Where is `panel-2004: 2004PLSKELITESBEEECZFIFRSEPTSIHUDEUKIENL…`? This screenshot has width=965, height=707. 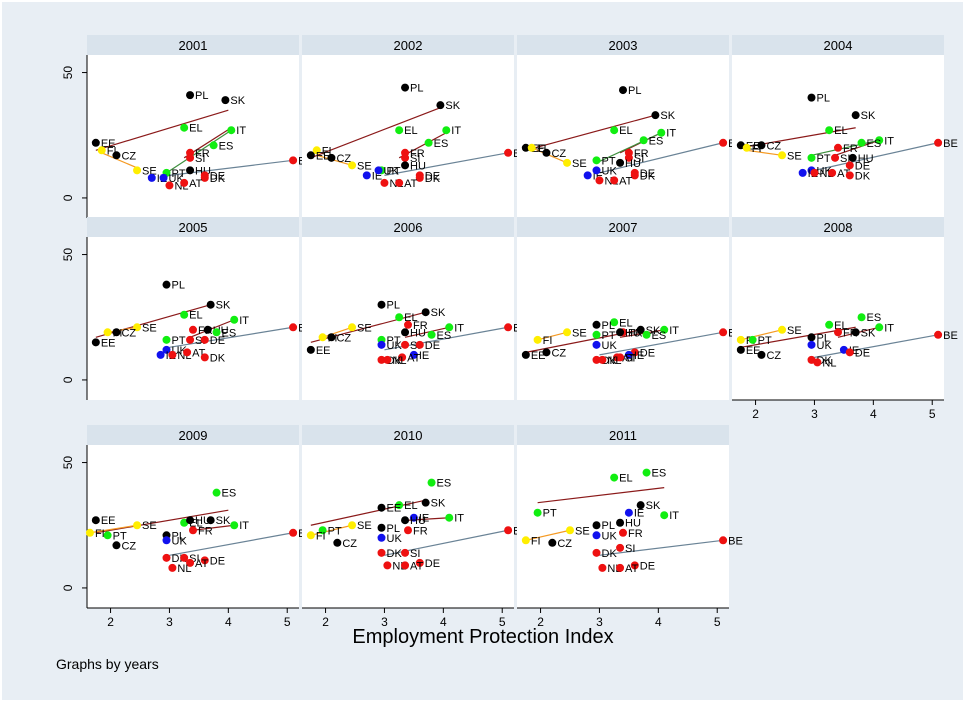
panel-2004: 2004PLSKELITESBEEECZFIFRSEPTSIHUDEUKIENL… is located at coordinates (845, 126).